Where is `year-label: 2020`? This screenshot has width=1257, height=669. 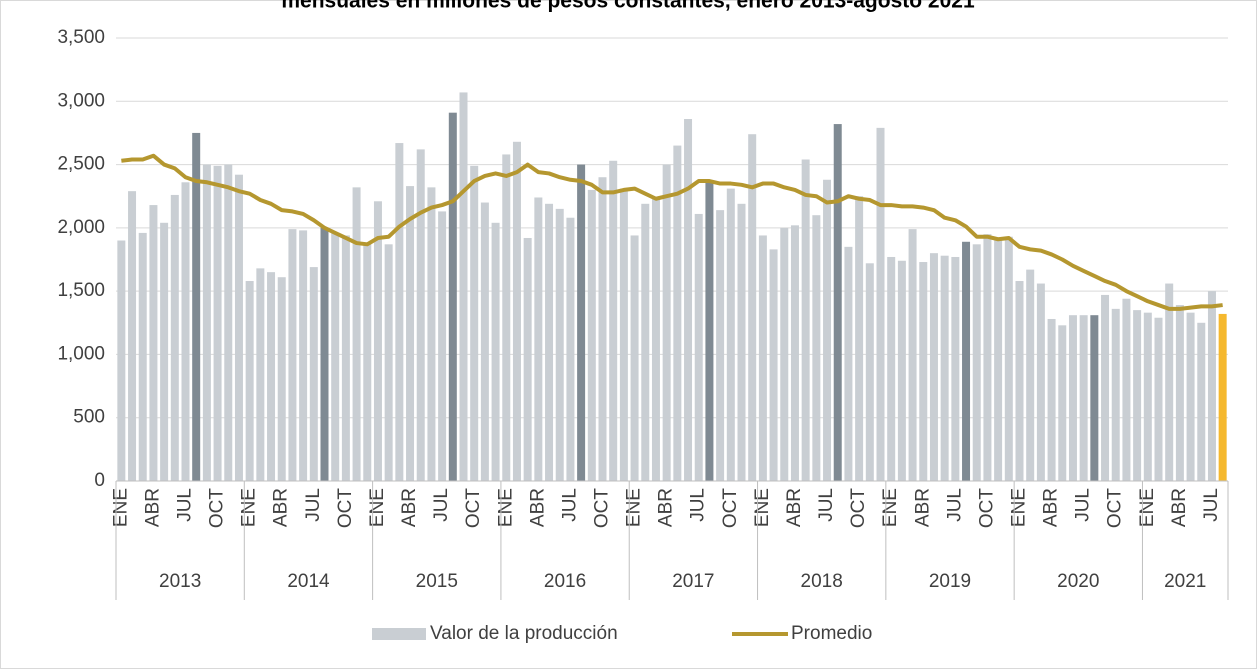 year-label: 2020 is located at coordinates (1078, 581).